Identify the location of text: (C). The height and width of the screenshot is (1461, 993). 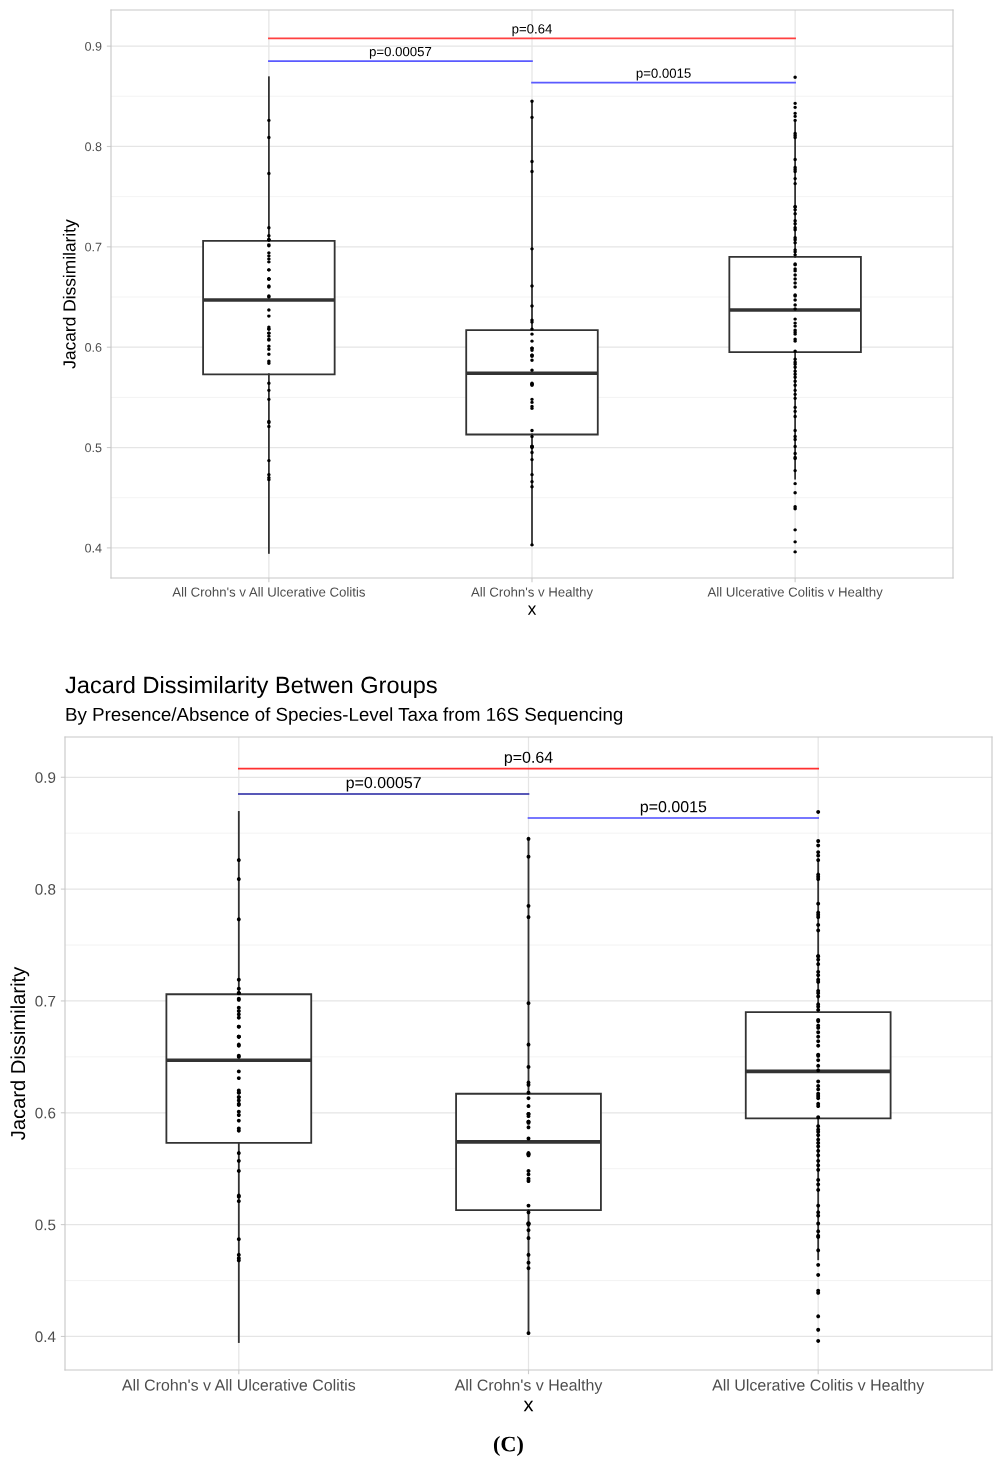
(508, 1446).